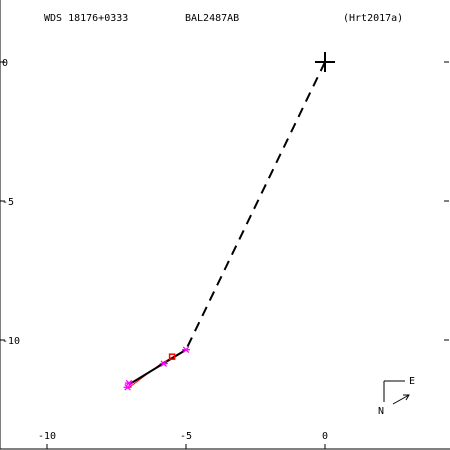  Describe the element at coordinates (325, 436) in the screenshot. I see `x-tick-label: 0` at that location.